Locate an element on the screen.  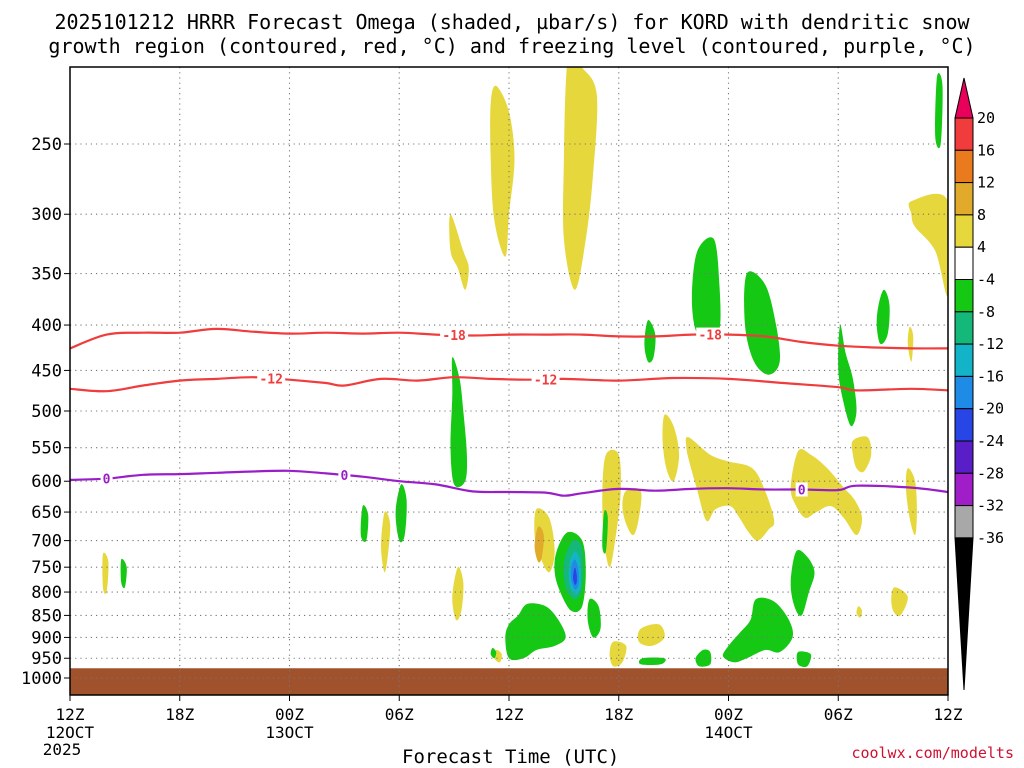
y-tick-label: 300 is located at coordinates (46, 215).